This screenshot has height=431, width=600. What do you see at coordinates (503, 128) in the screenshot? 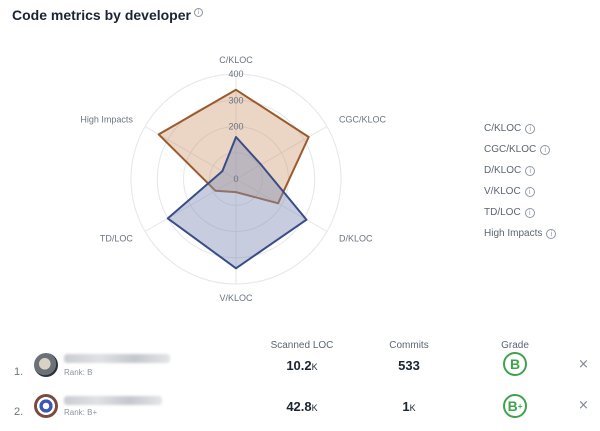
I see `legend-label: C/KLOC` at bounding box center [503, 128].